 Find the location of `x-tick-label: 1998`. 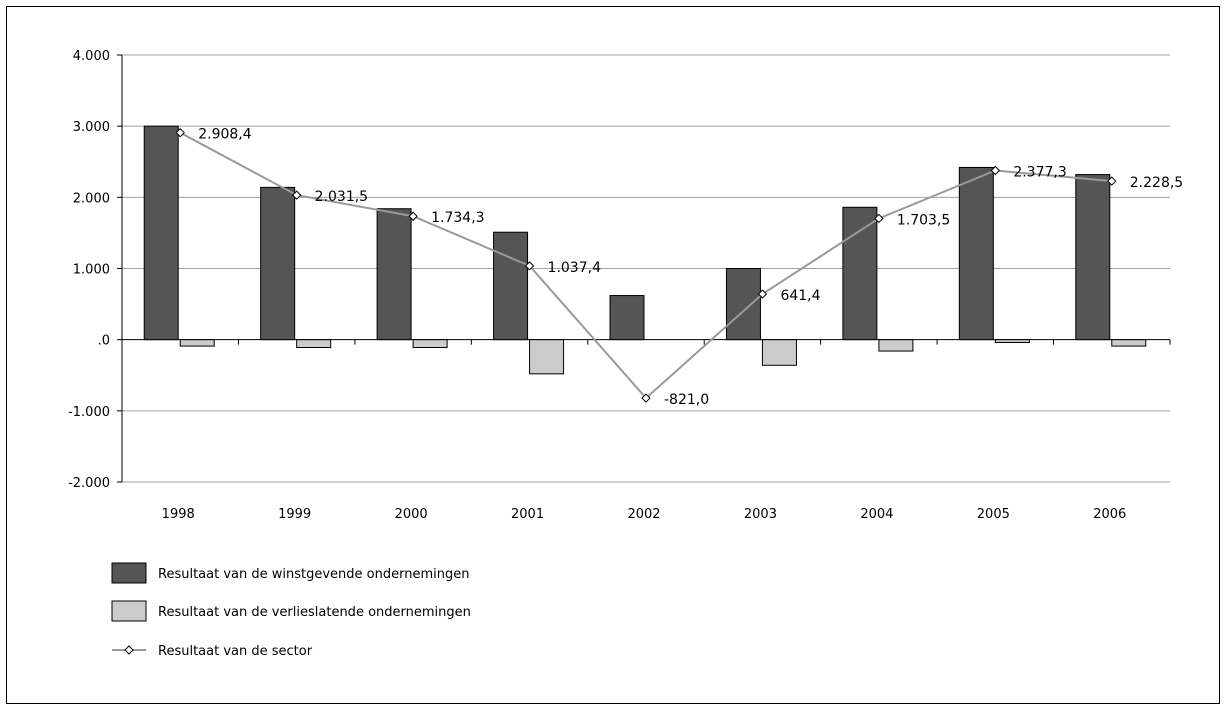

x-tick-label: 1998 is located at coordinates (178, 514).